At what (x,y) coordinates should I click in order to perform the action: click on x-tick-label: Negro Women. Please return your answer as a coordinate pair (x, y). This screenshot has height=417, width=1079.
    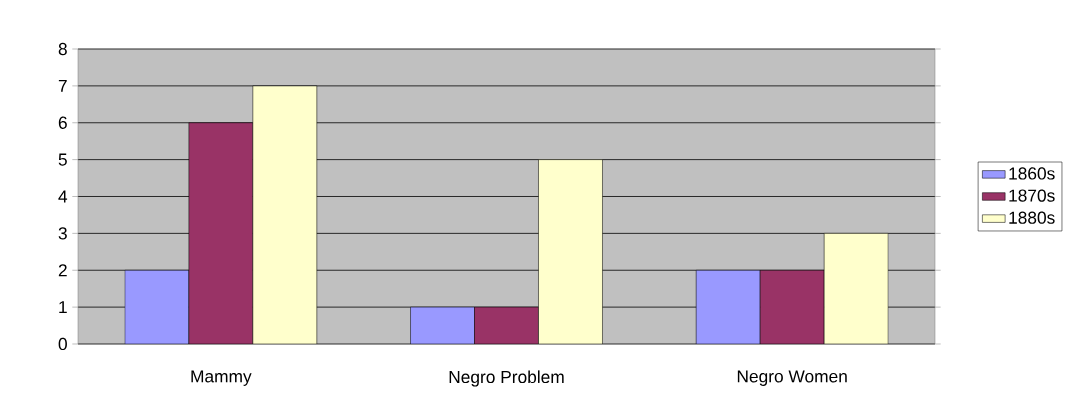
    Looking at the image, I should click on (792, 378).